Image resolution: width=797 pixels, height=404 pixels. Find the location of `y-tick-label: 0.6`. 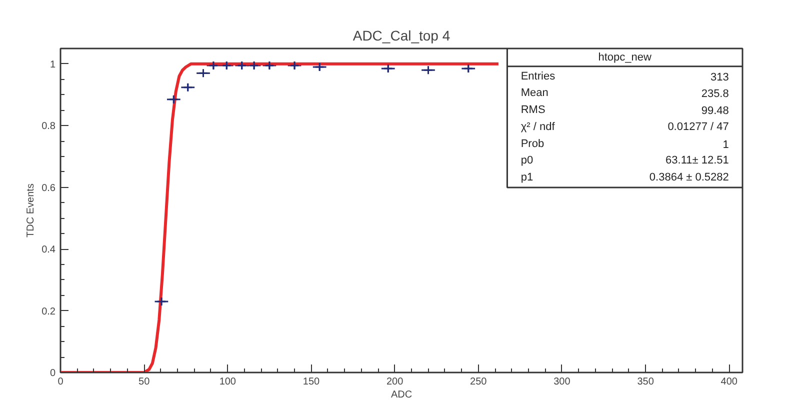

y-tick-label: 0.6 is located at coordinates (49, 188).